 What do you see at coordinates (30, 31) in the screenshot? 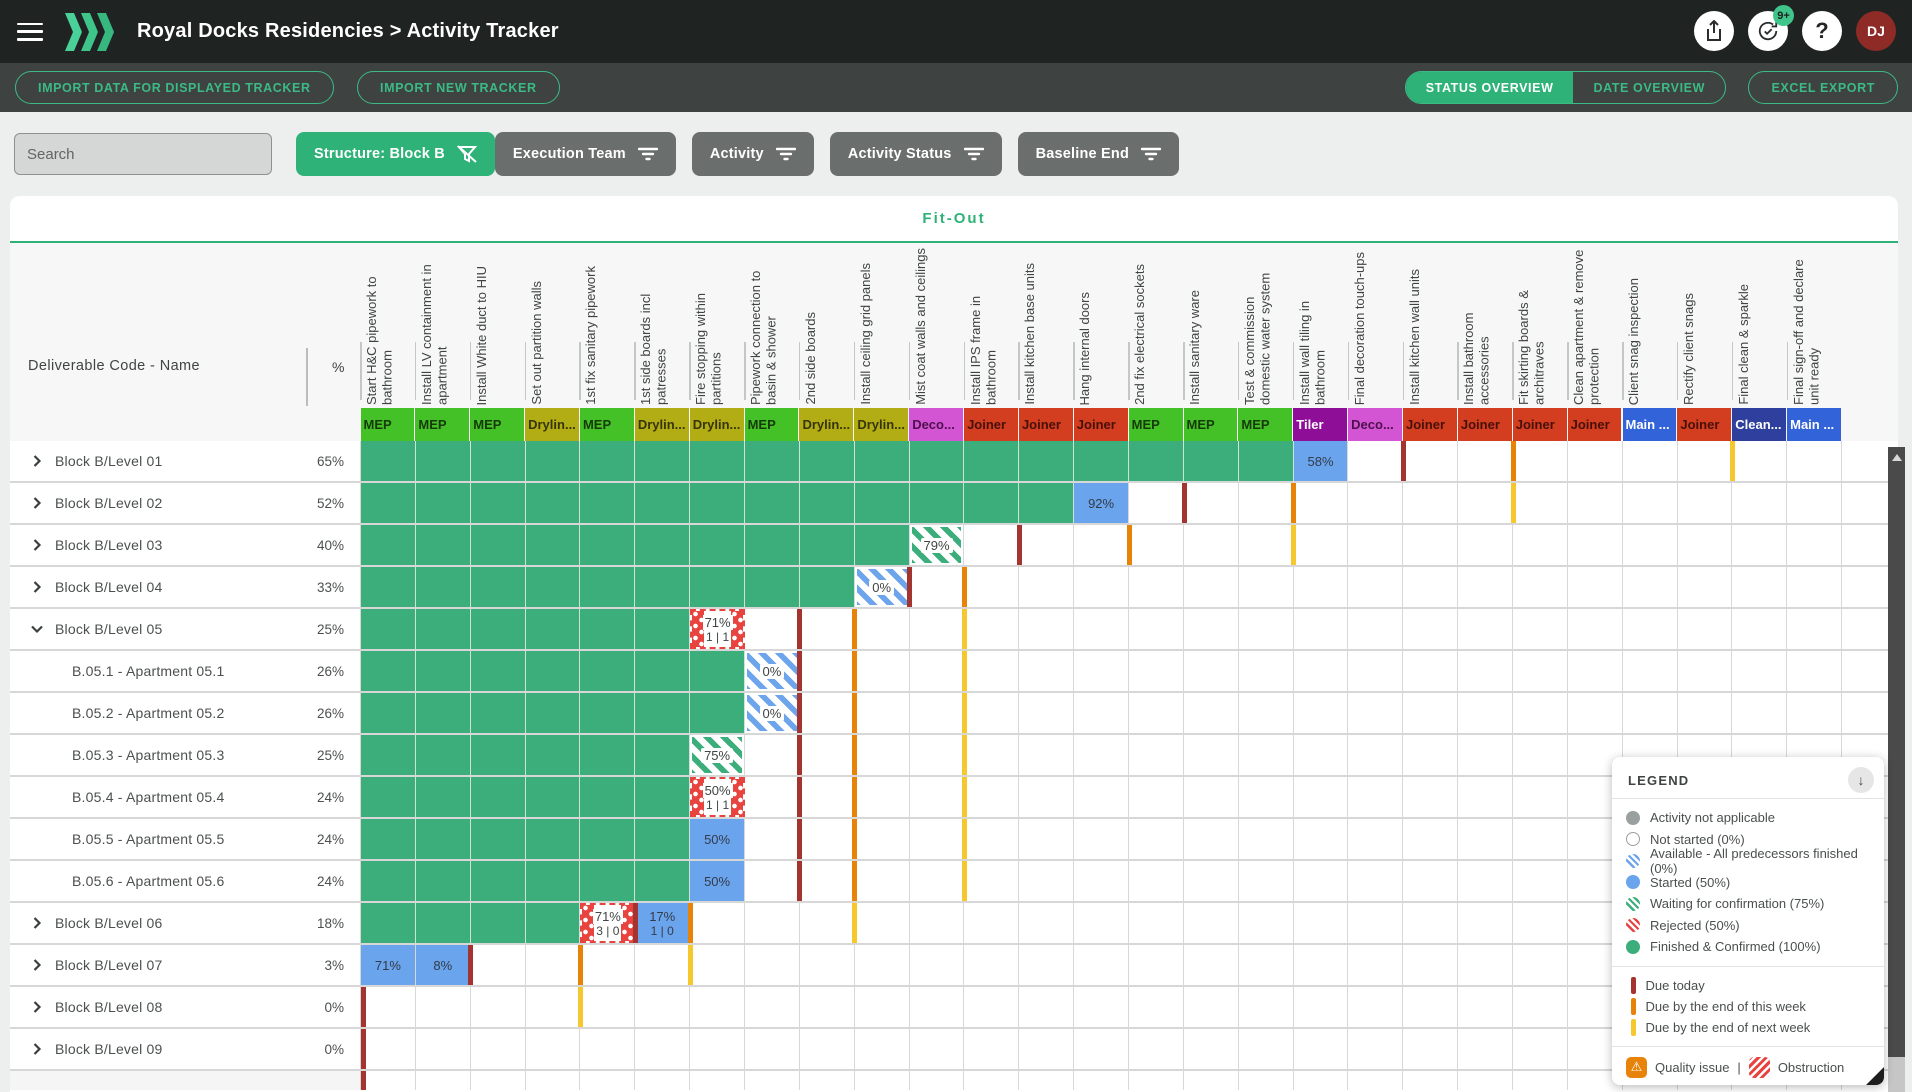
I see `menu-icon` at bounding box center [30, 31].